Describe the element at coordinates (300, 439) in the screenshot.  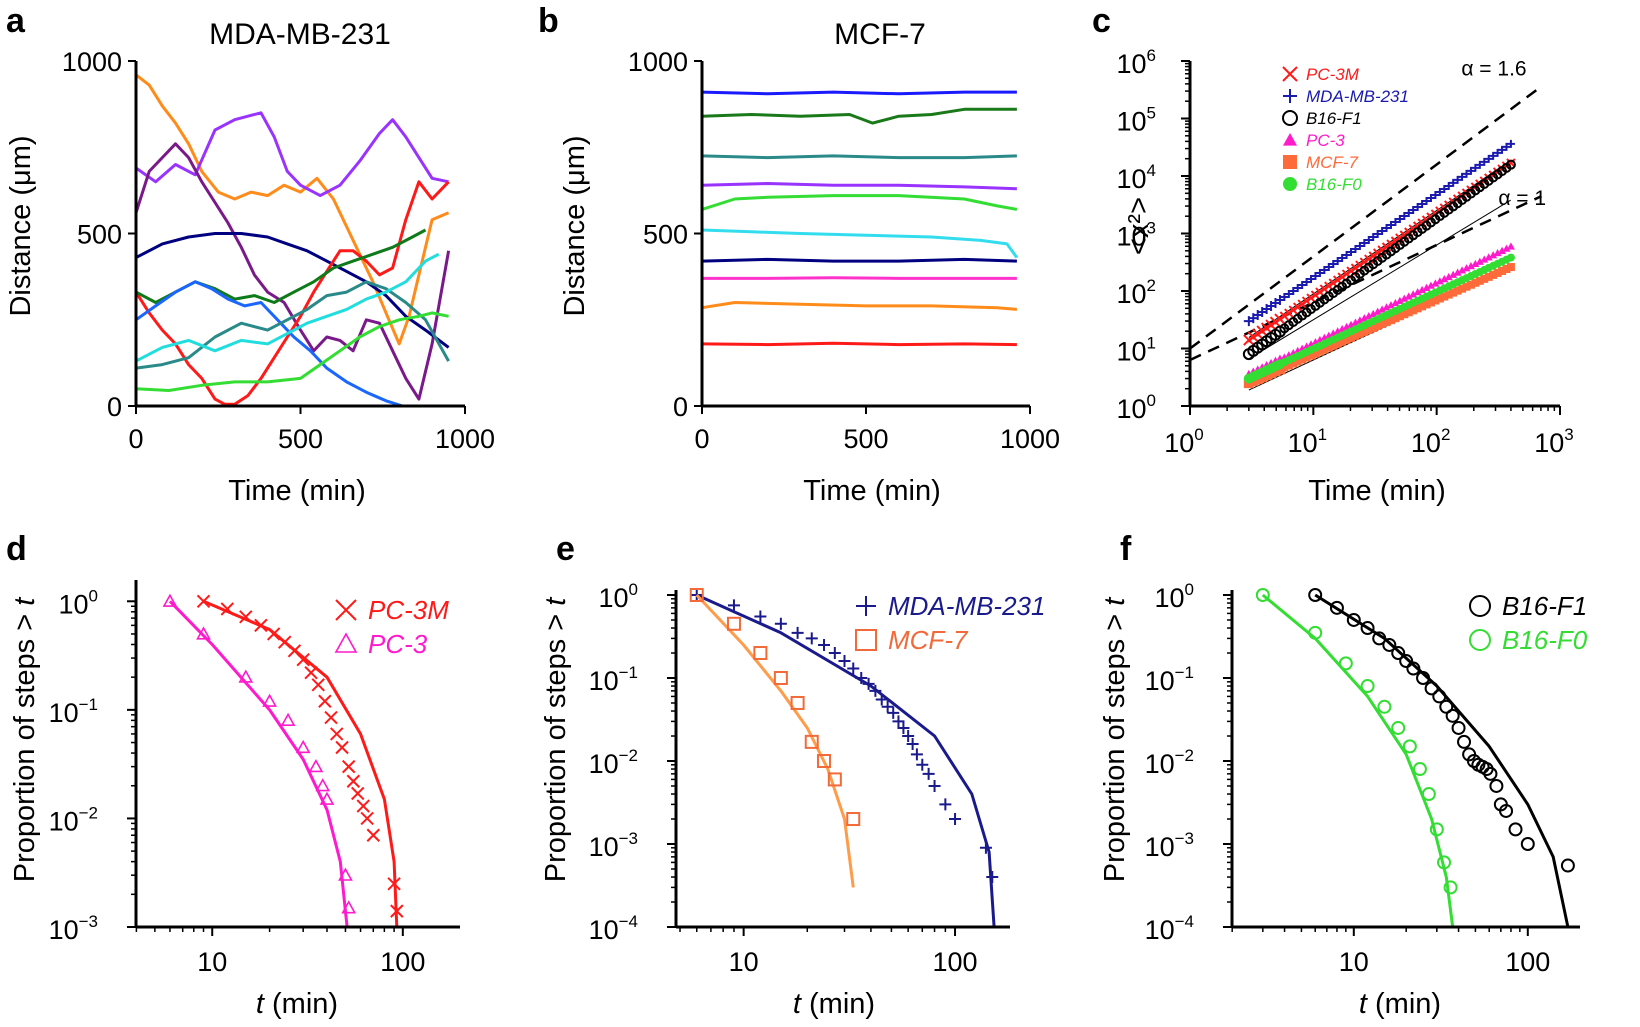
I see `a-xtick-label: 500` at that location.